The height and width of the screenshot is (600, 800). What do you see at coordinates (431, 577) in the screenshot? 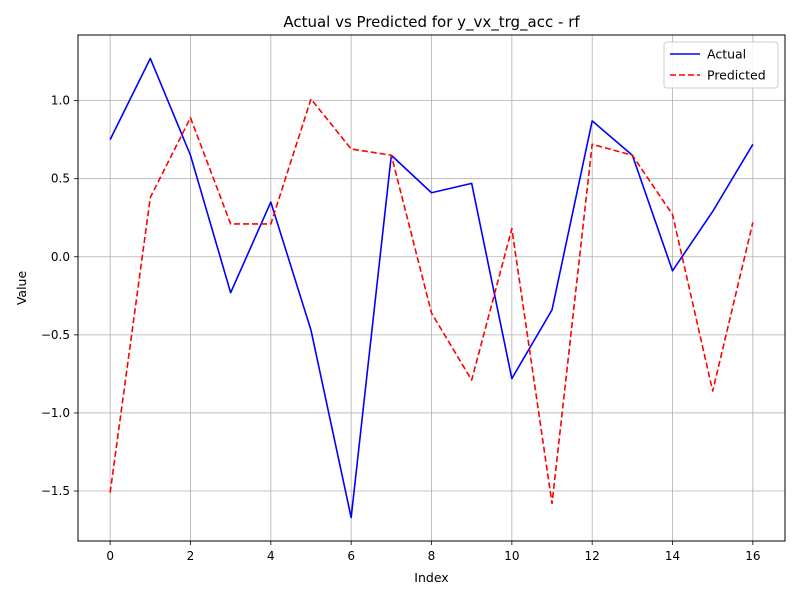
I see `x-axis-label: Index` at bounding box center [431, 577].